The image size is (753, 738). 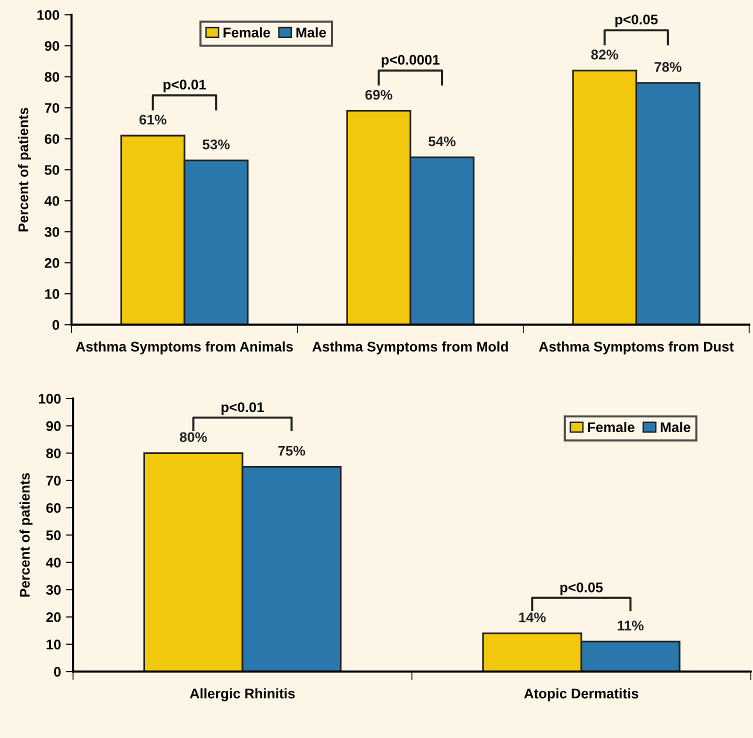 What do you see at coordinates (442, 141) in the screenshot?
I see `data-label: 54%` at bounding box center [442, 141].